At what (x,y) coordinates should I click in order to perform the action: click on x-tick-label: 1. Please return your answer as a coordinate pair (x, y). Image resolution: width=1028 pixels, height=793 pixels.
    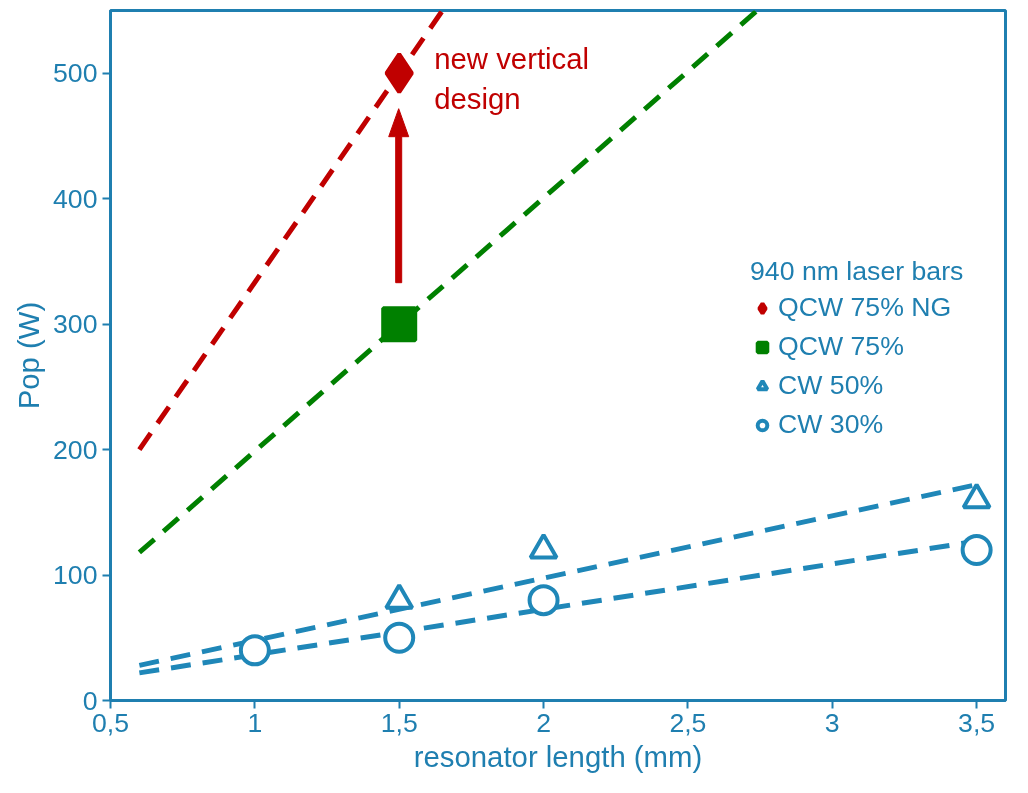
    Looking at the image, I should click on (255, 722).